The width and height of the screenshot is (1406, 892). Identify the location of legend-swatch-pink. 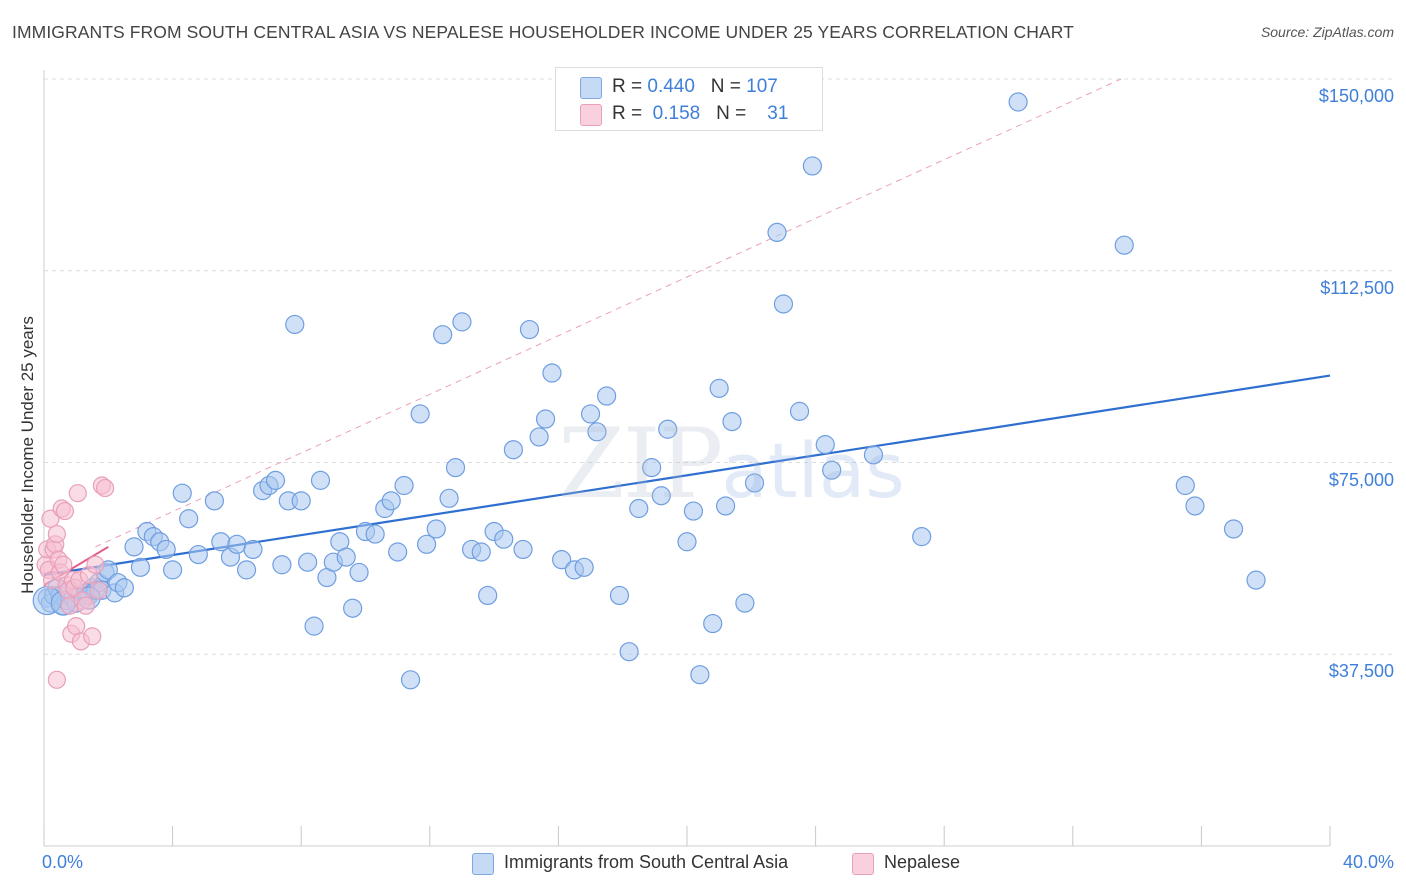
(591, 115).